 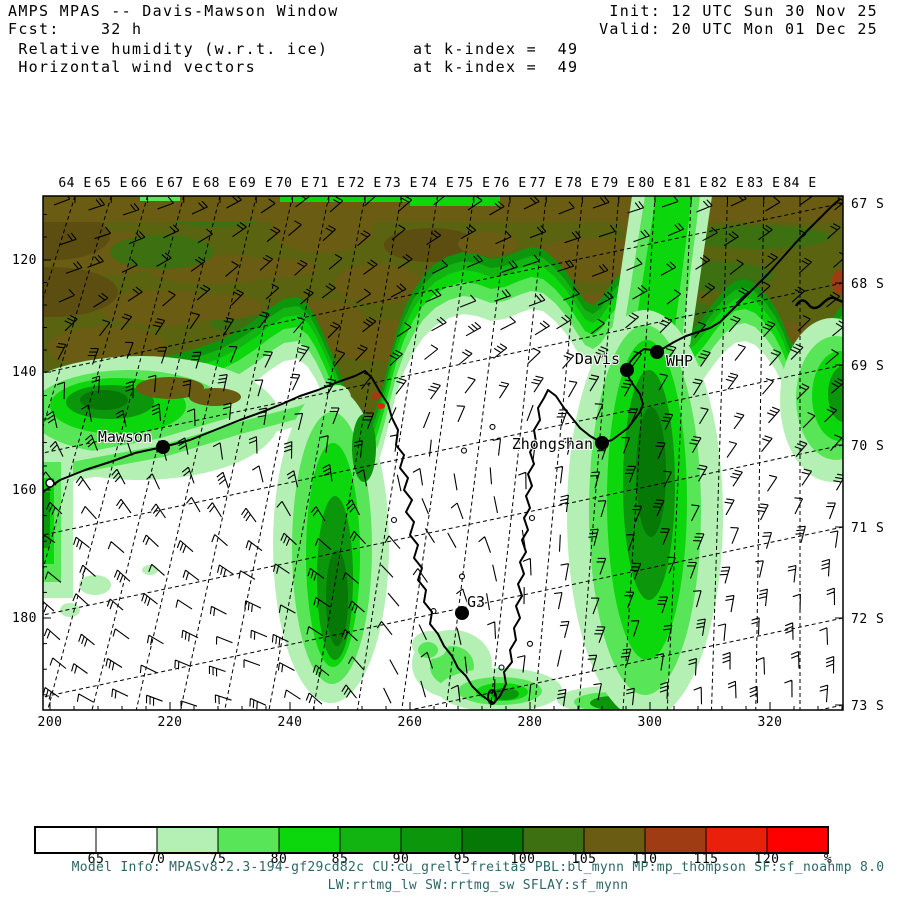 I want to click on station-dot-Zhongshan, so click(x=602, y=443).